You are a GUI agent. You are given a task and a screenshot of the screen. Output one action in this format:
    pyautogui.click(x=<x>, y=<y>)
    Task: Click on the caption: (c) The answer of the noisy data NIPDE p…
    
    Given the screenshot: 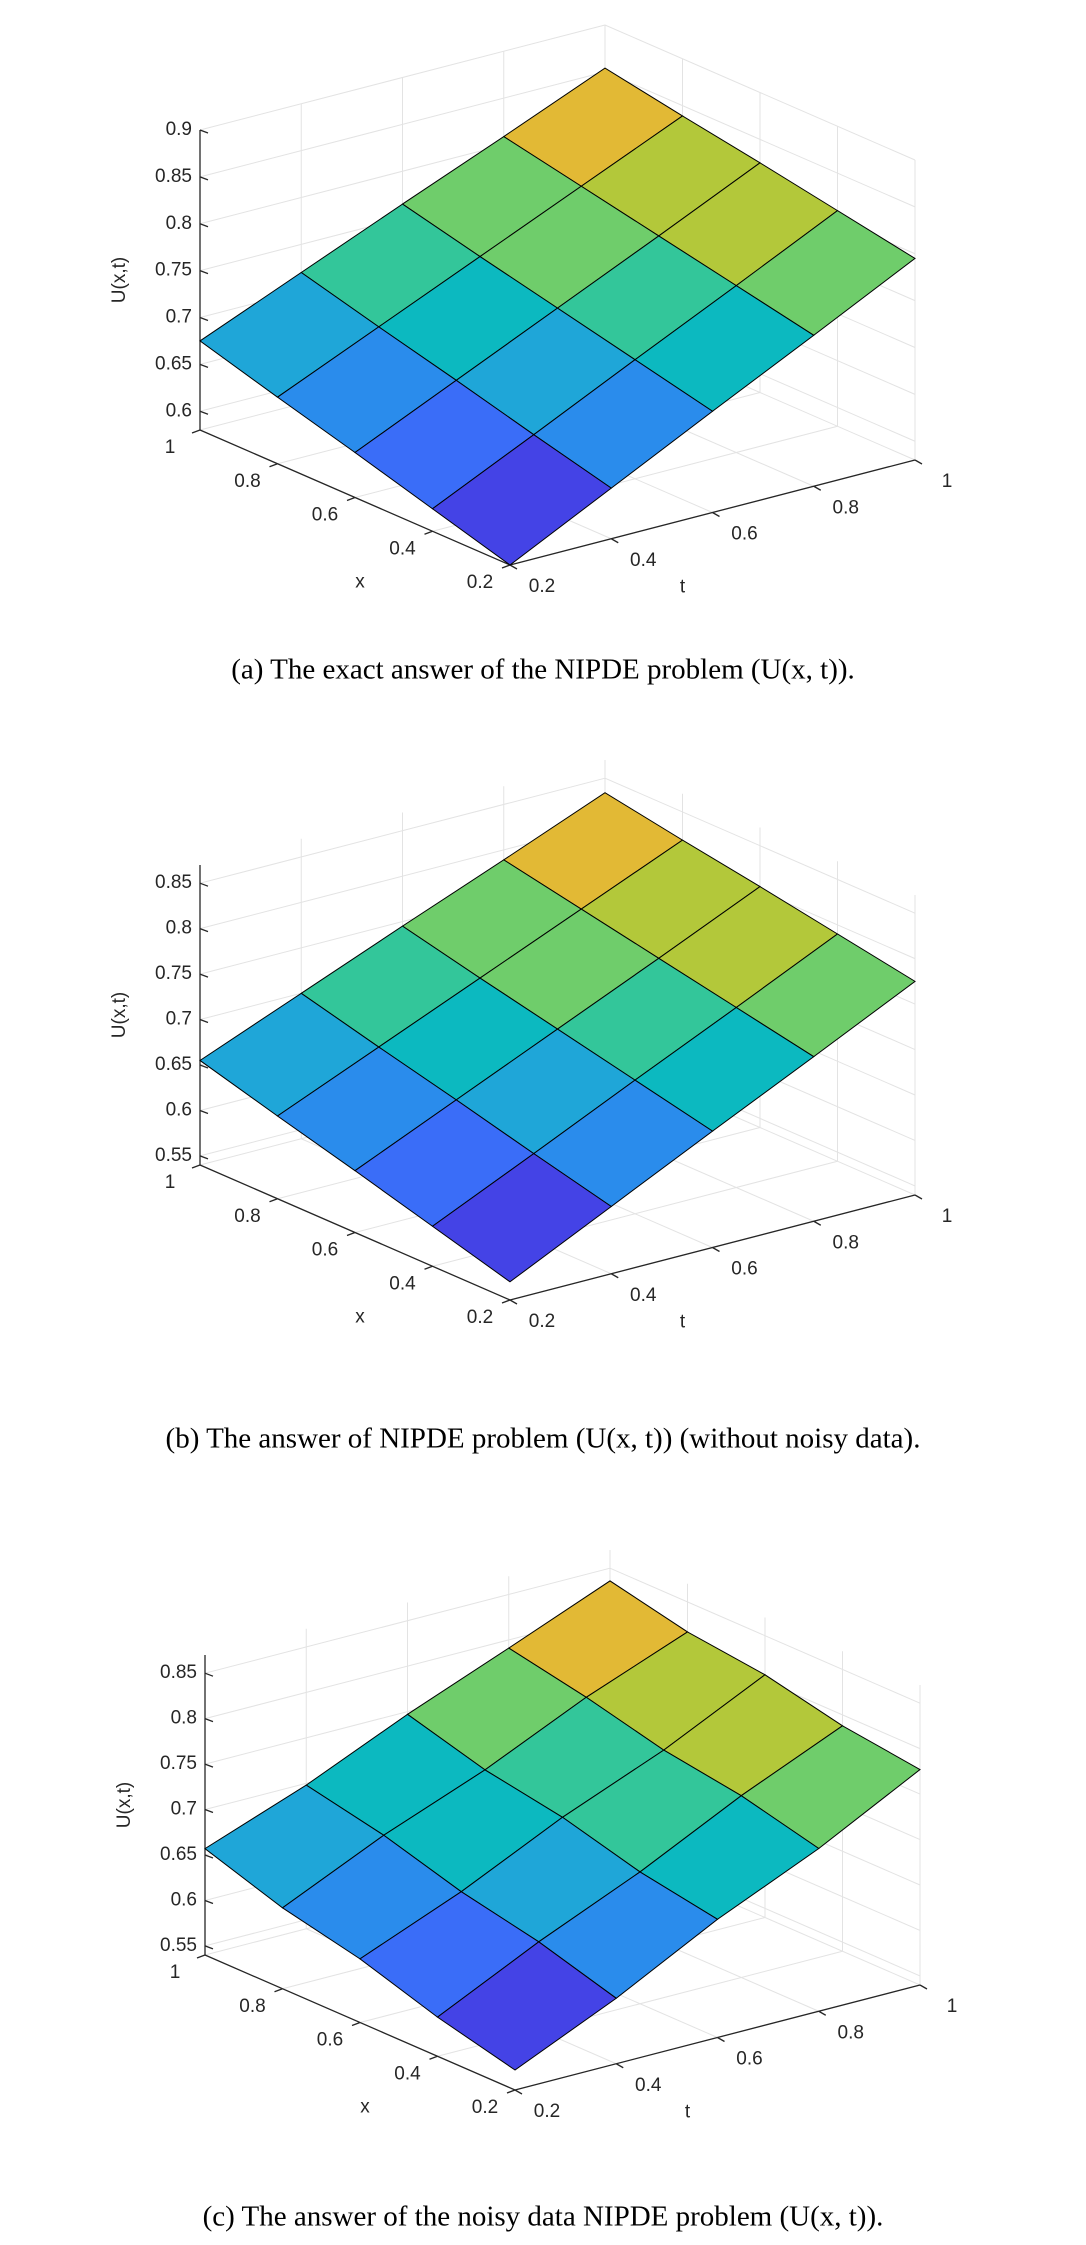 What is the action you would take?
    pyautogui.click(x=543, y=2217)
    